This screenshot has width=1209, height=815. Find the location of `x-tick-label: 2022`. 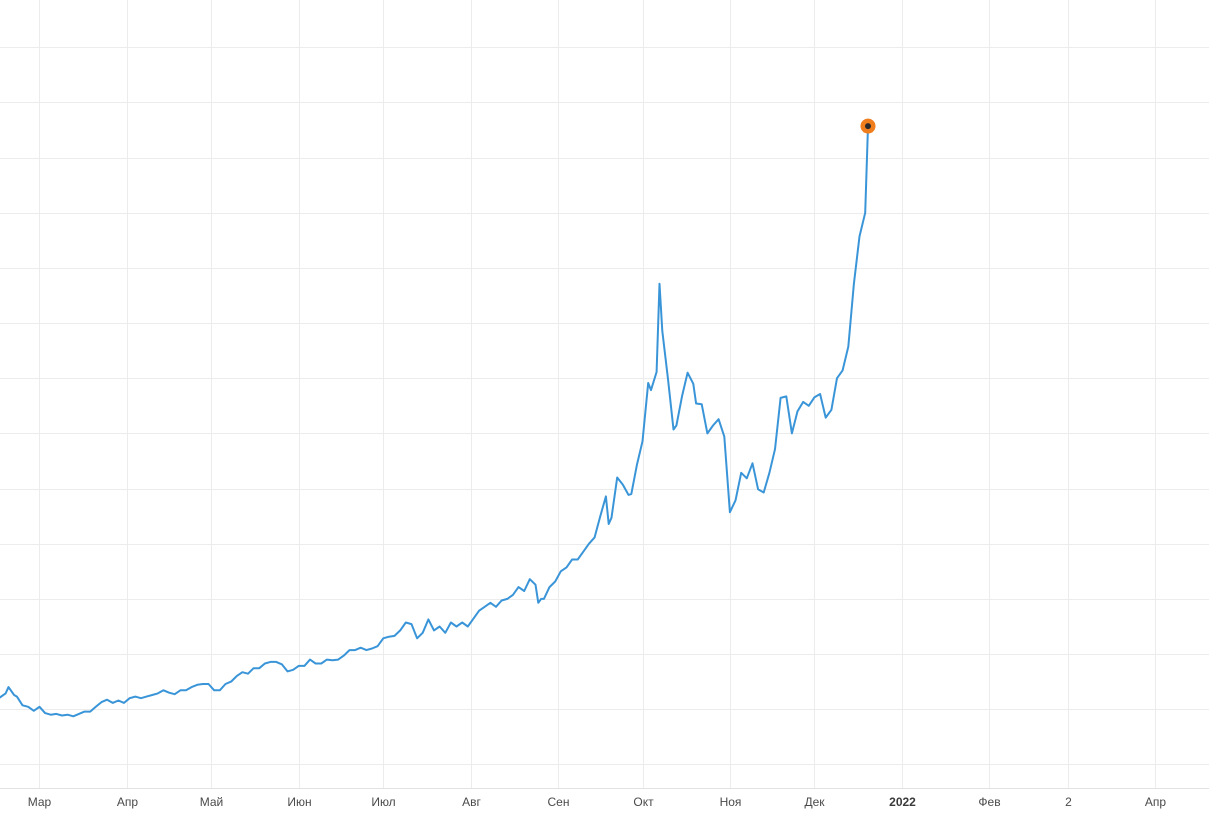

x-tick-label: 2022 is located at coordinates (902, 802).